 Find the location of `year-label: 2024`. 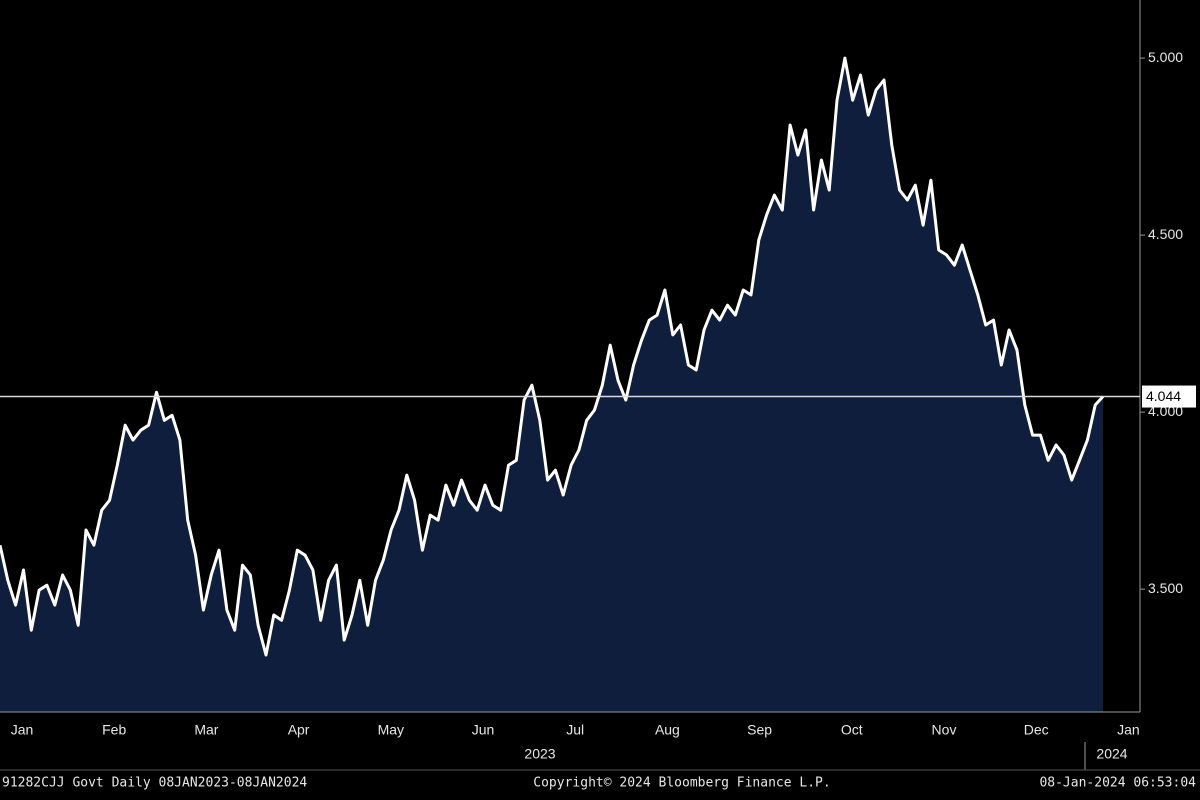

year-label: 2024 is located at coordinates (1111, 754).